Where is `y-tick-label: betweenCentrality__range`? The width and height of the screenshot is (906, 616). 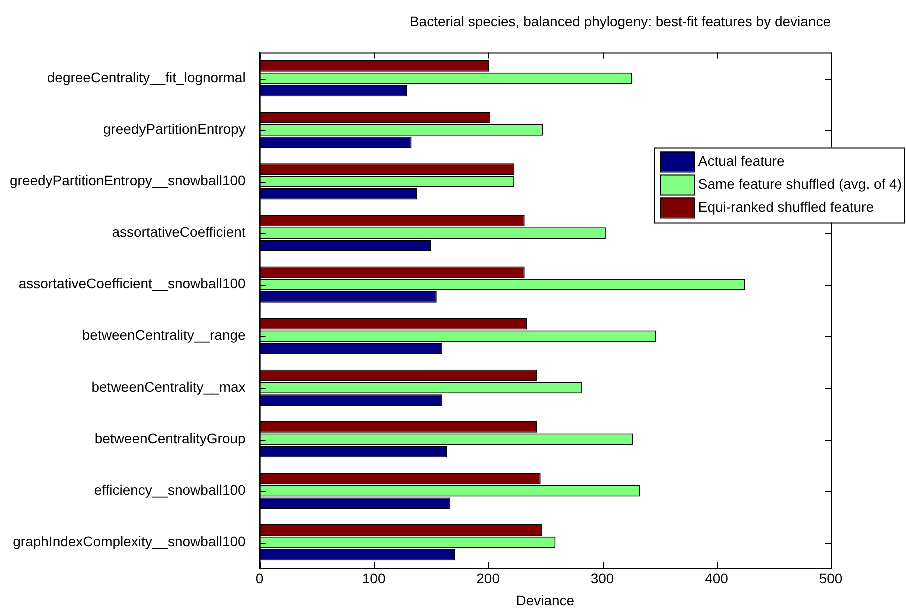
y-tick-label: betweenCentrality__range is located at coordinates (164, 335).